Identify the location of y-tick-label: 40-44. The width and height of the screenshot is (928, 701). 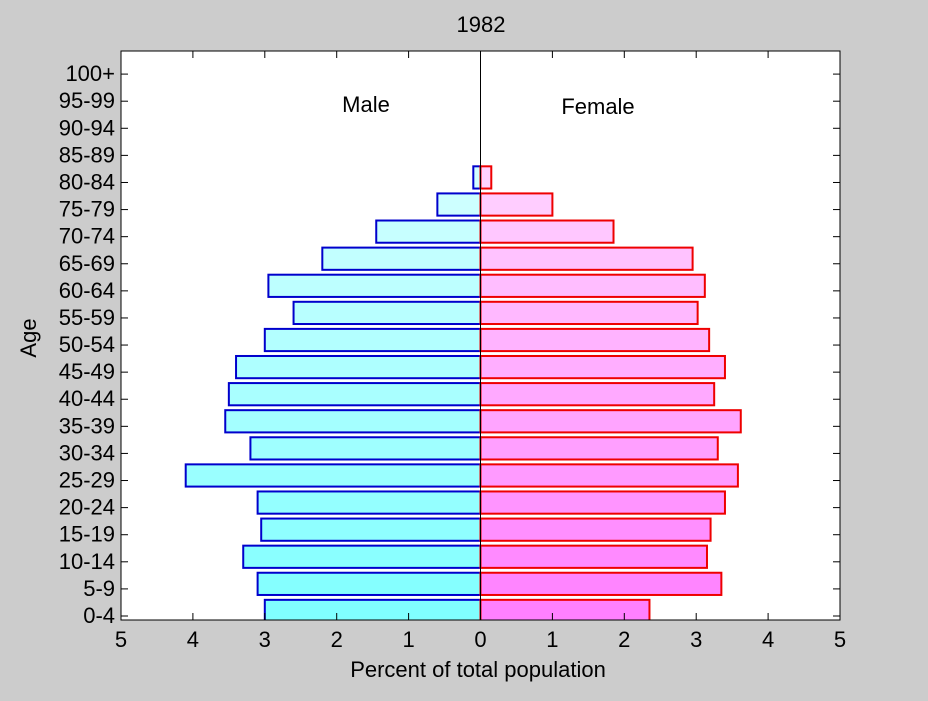
(87, 398).